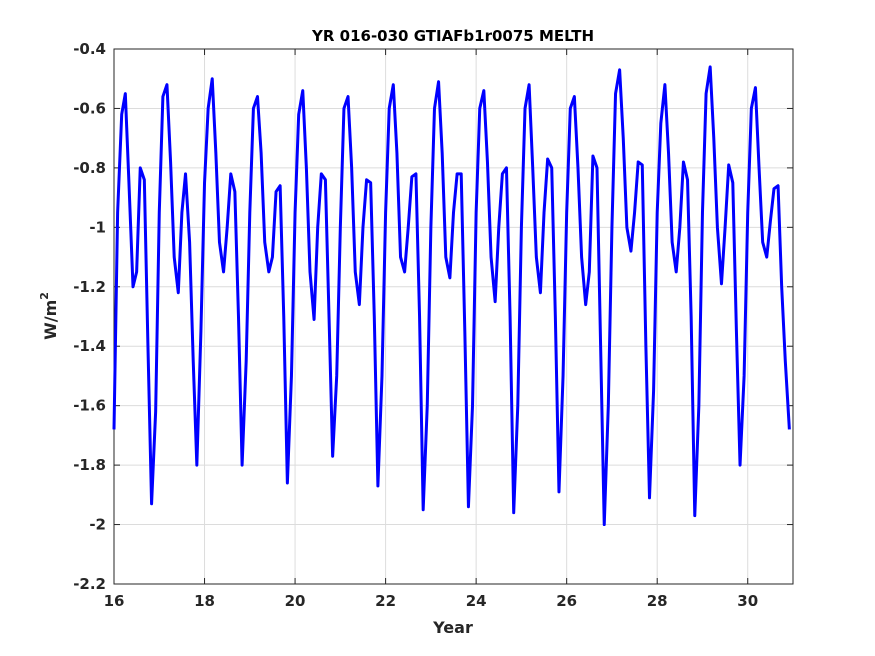 The height and width of the screenshot is (656, 875). I want to click on y-axis-label: W/m2, so click(49, 316).